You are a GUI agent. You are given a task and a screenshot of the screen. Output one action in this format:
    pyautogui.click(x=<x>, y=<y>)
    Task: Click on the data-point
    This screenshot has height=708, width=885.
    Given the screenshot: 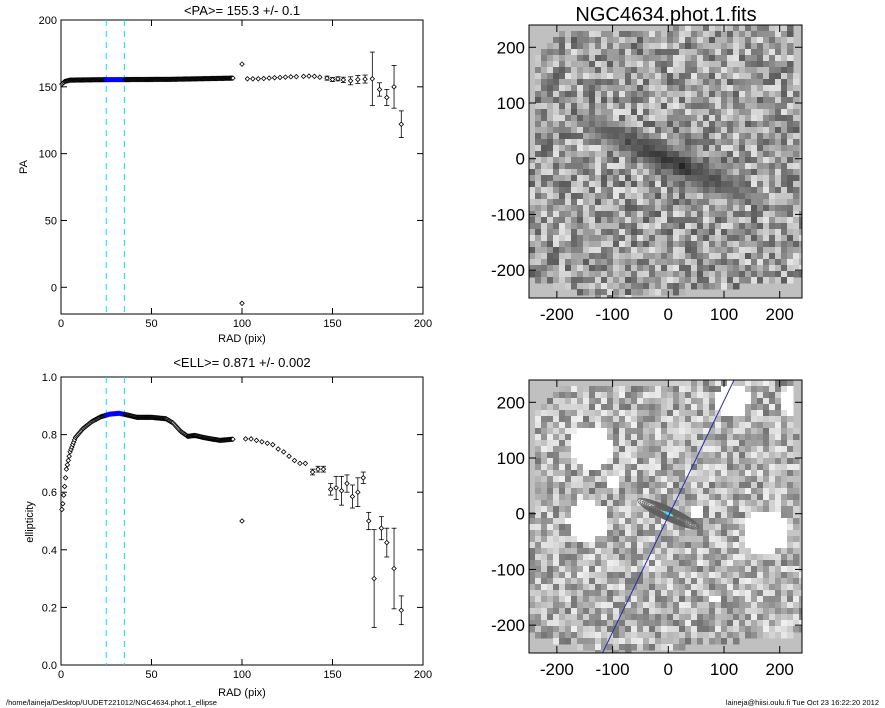 What is the action you would take?
    pyautogui.click(x=242, y=64)
    